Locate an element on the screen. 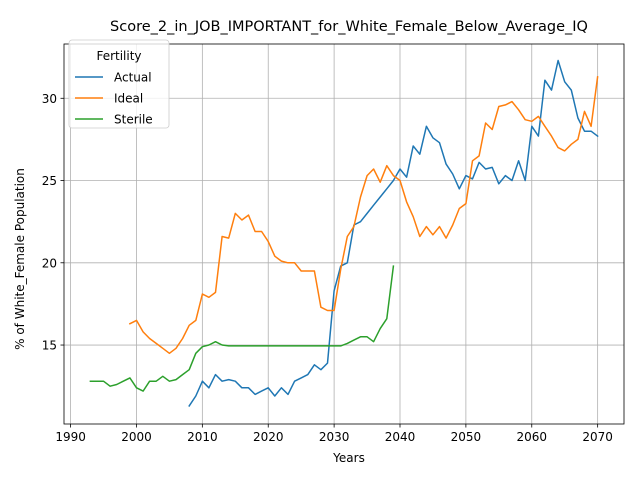 This screenshot has height=484, width=640. x-tick-label: 2000 is located at coordinates (136, 437).